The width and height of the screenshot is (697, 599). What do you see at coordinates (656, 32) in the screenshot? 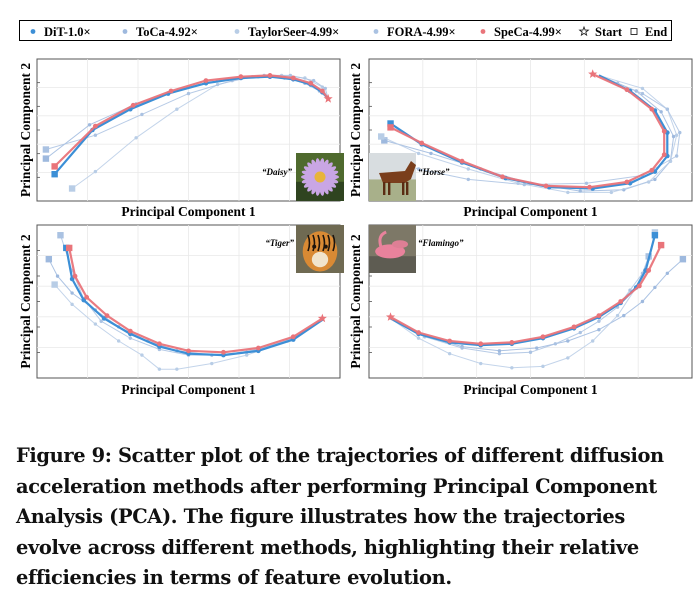
I see `legend-label: End` at bounding box center [656, 32].